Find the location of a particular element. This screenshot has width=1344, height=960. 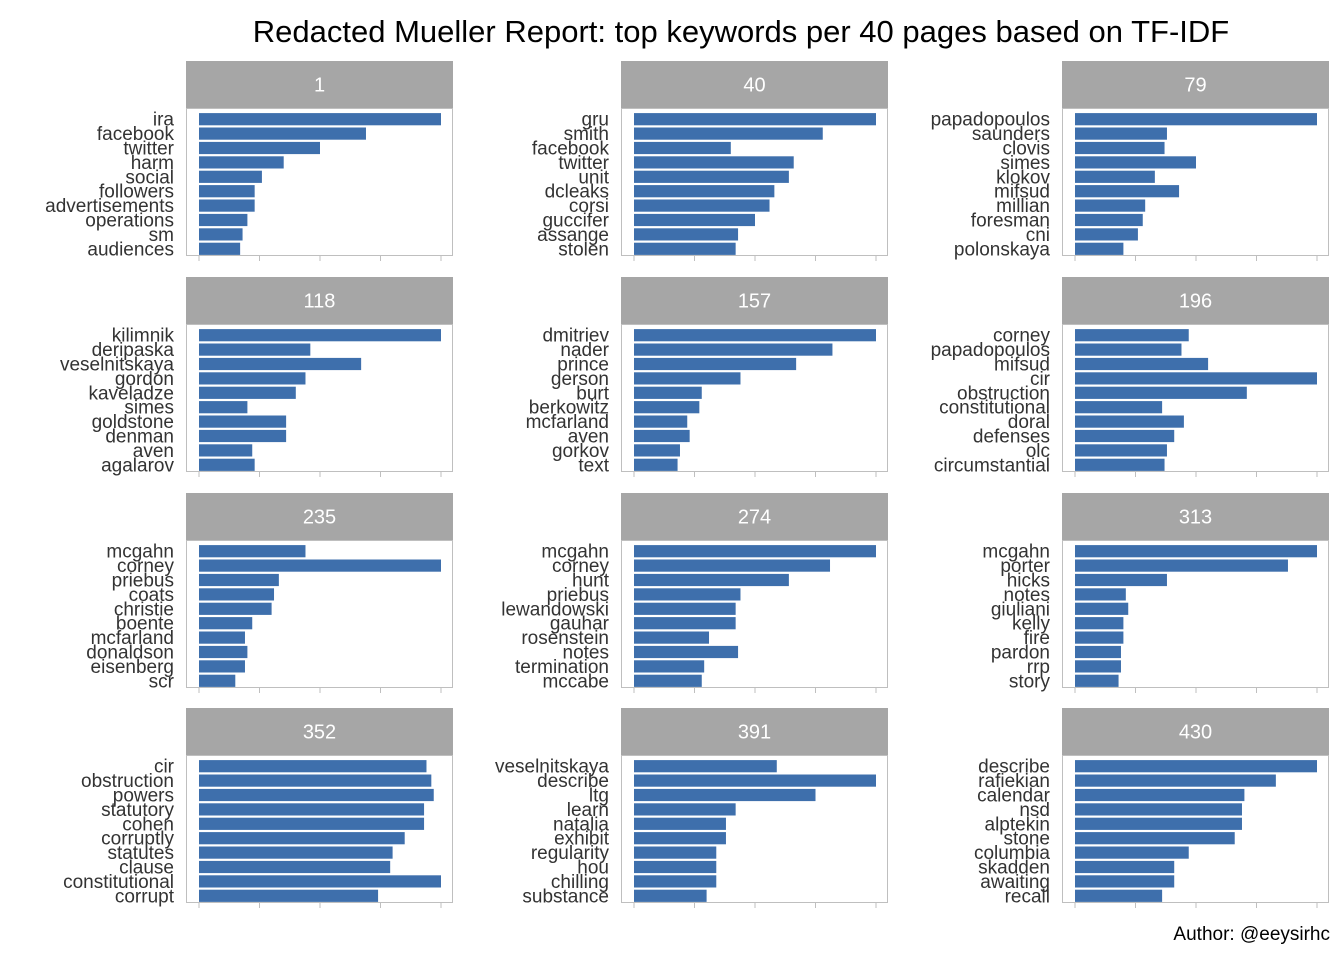

bar-stolen is located at coordinates (685, 248).